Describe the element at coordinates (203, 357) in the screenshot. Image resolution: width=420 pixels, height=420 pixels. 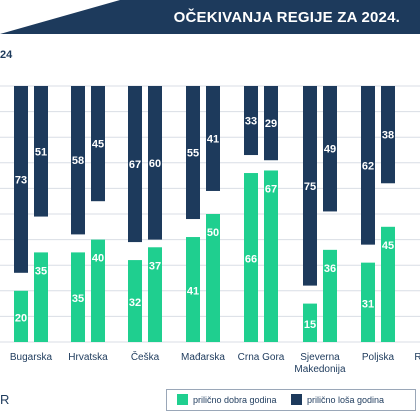
I see `category-label: Mađarska` at that location.